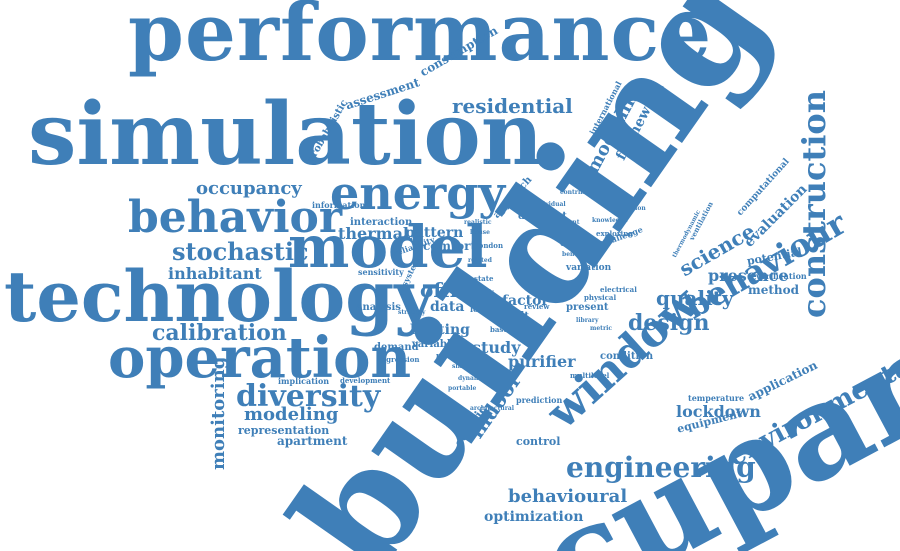 Image resolution: width=900 pixels, height=551 pixels. I want to click on word-implication: implication, so click(304, 381).